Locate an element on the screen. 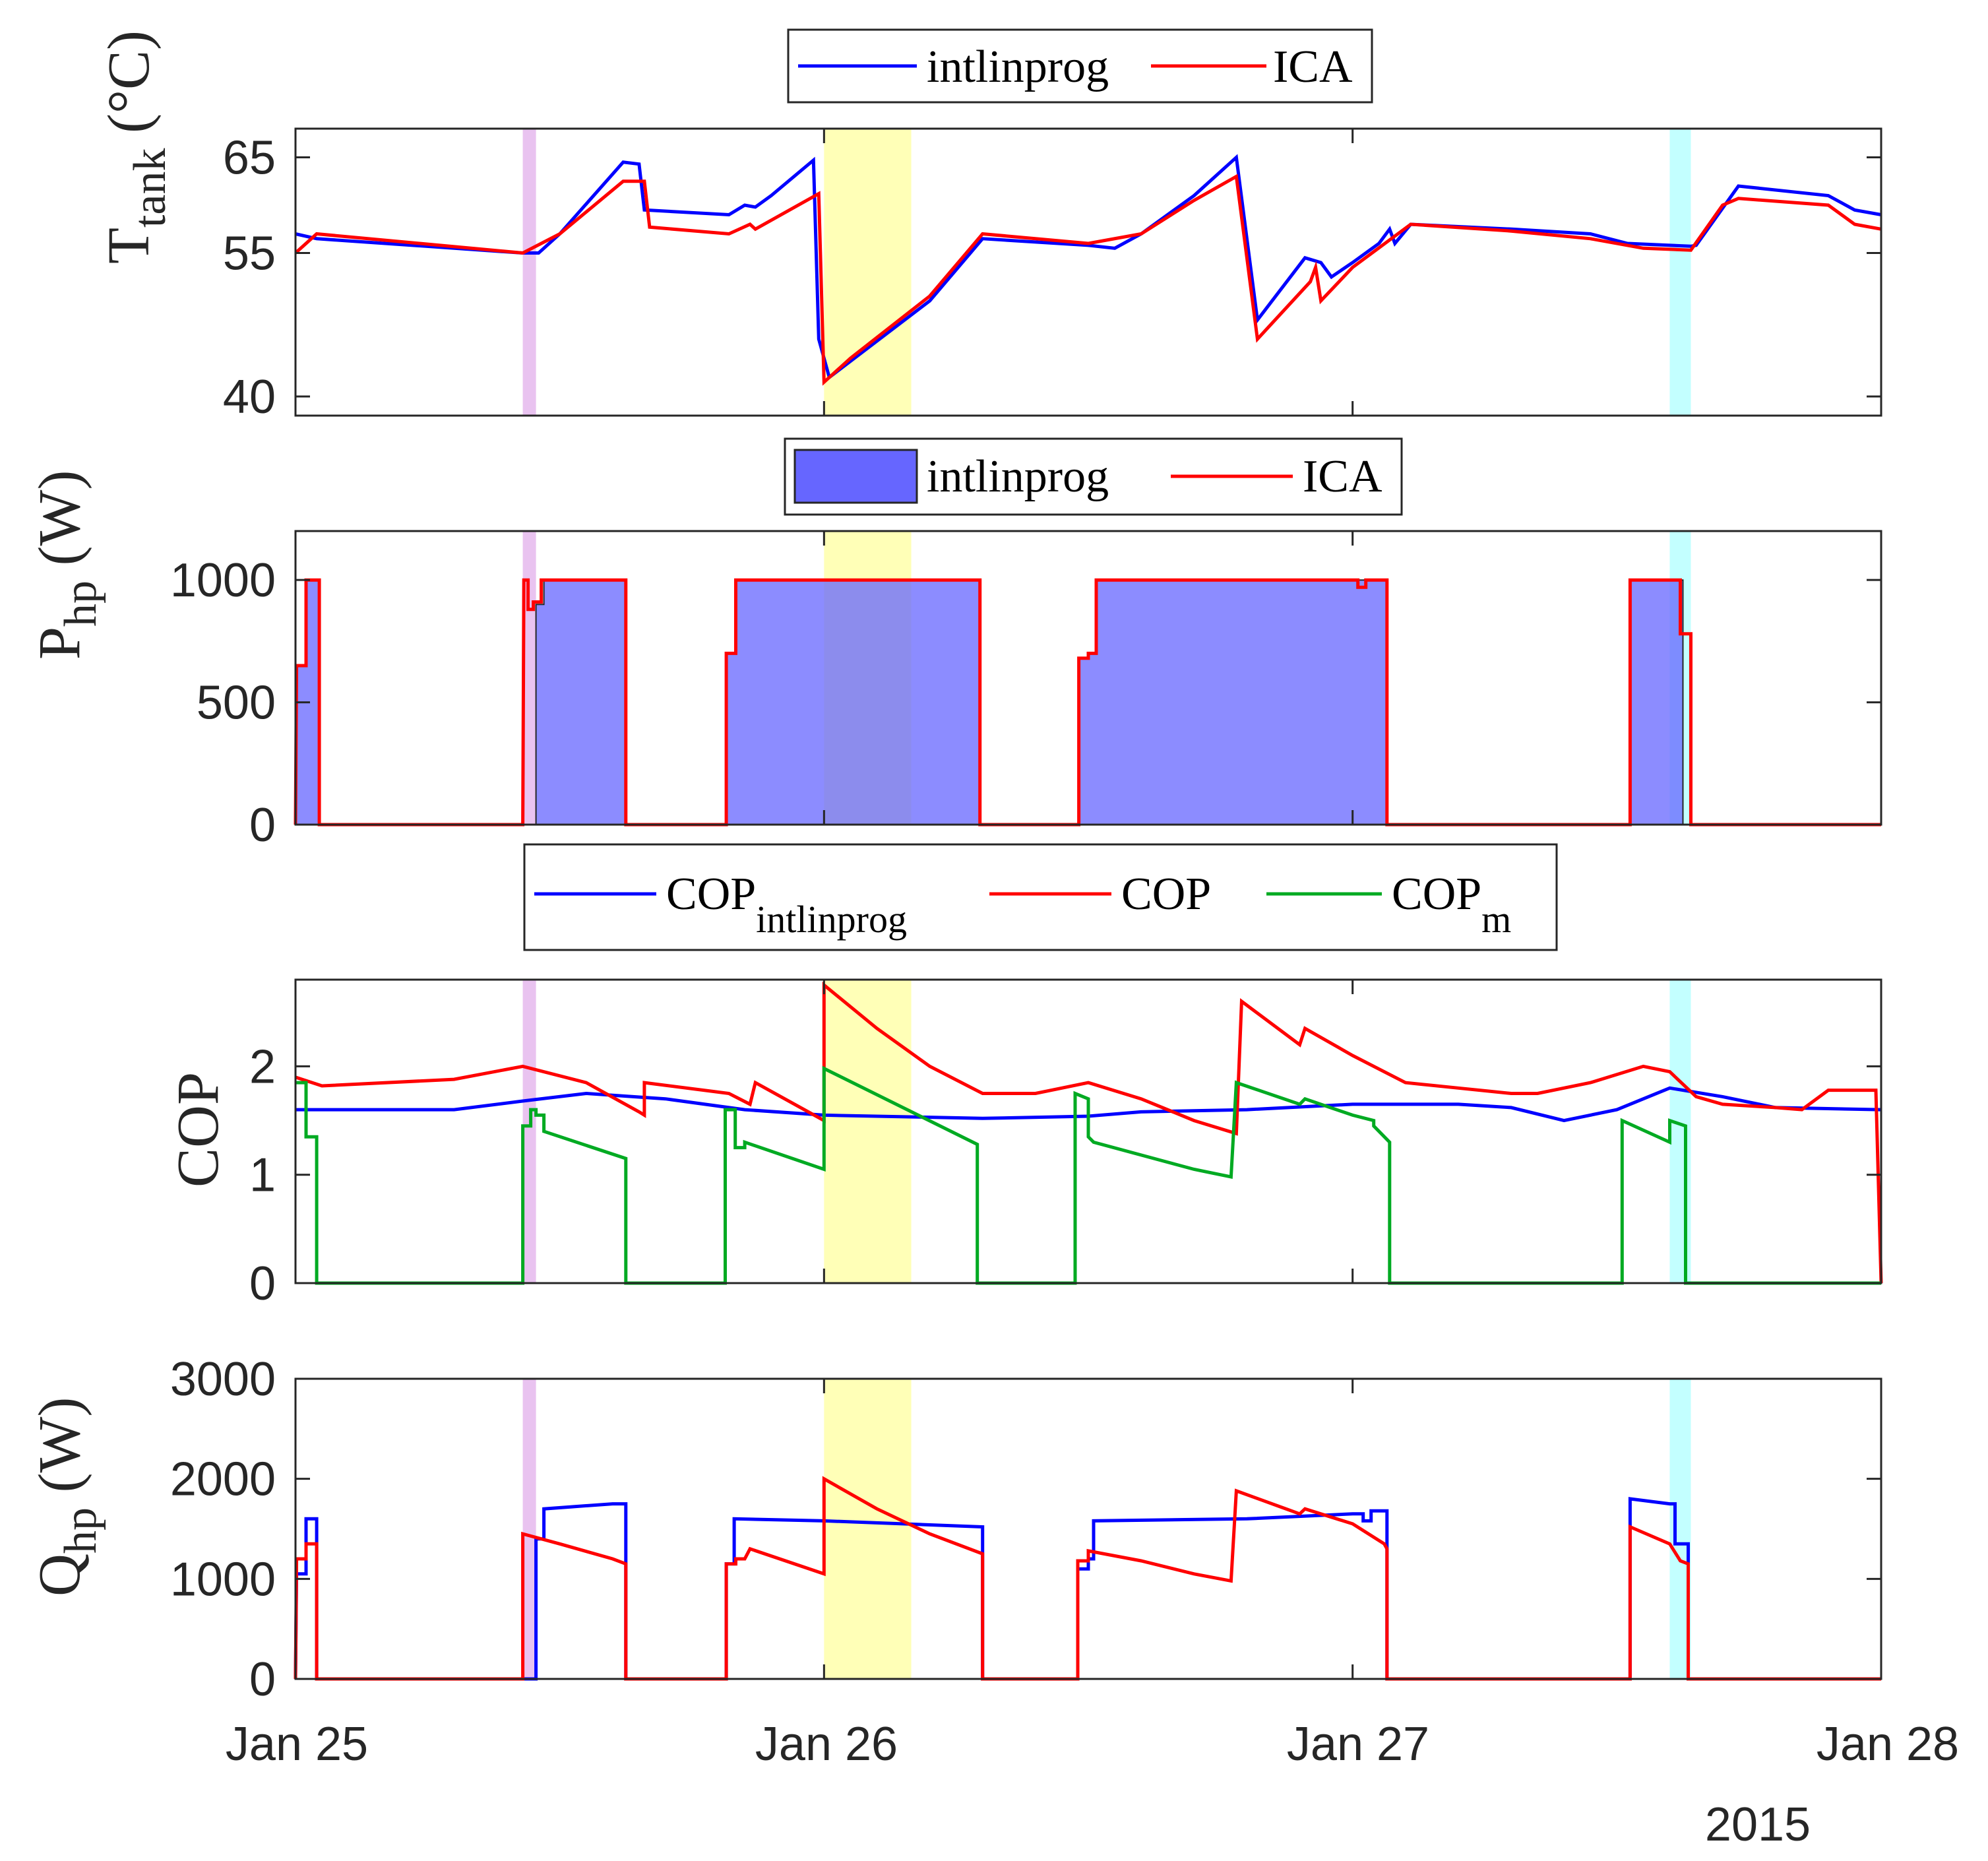 This screenshot has width=1988, height=1861. x-tick-label-jan27: Jan 27 is located at coordinates (1358, 1744).